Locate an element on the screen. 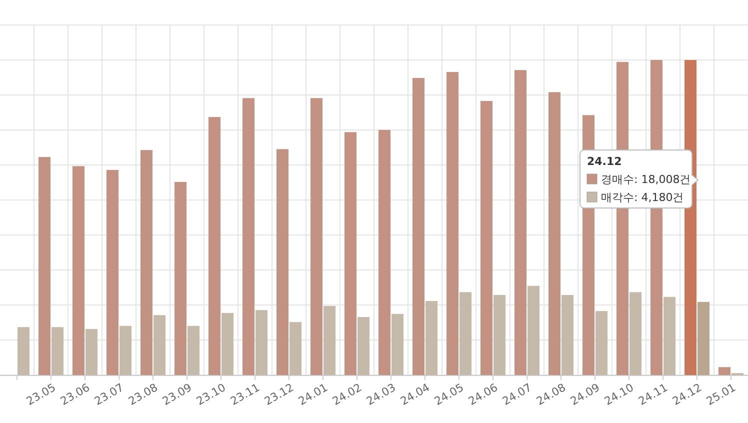 Image resolution: width=748 pixels, height=423 pixels. annotation: 경매수: 18,008건 is located at coordinates (646, 179).